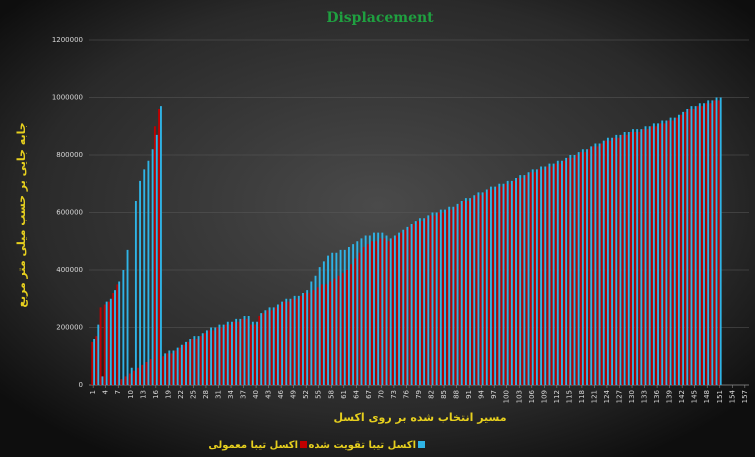 This screenshot has width=755, height=457. What do you see at coordinates (419, 417) in the screenshot?
I see `x-axis-label: مسیر انتخاب شده بر روی اکسل` at bounding box center [419, 417].